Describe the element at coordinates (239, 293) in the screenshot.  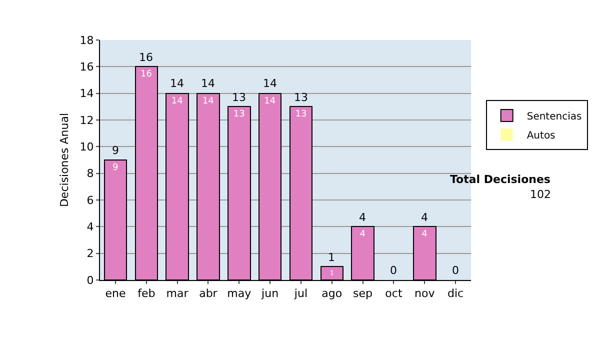
I see `x-tick-label: may` at that location.